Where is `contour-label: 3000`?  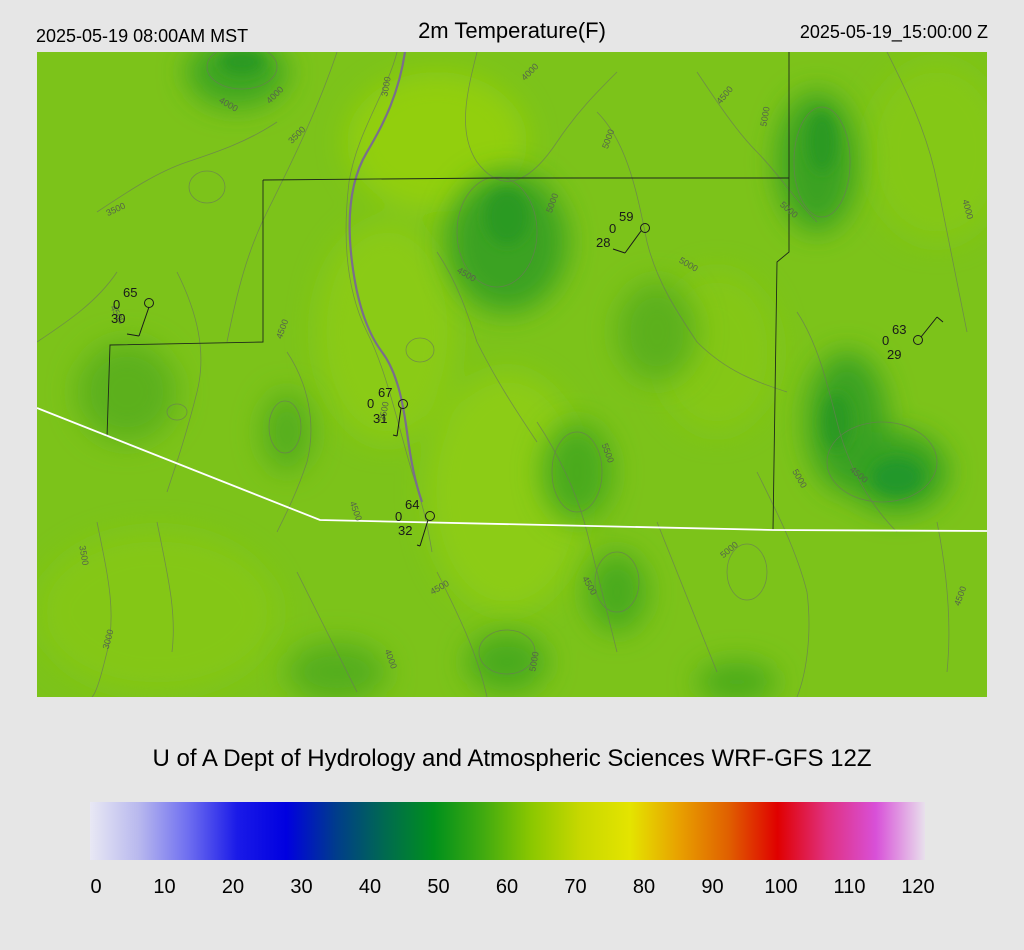
contour-label: 3000 is located at coordinates (385, 86).